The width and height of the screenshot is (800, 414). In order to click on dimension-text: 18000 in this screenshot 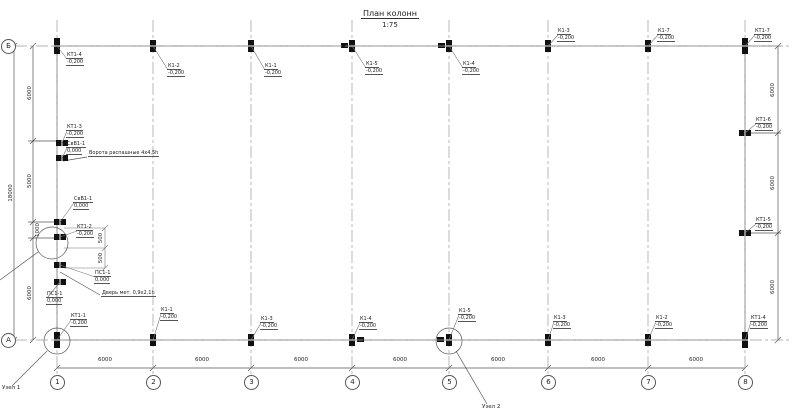, I will do `click(11, 193)`.